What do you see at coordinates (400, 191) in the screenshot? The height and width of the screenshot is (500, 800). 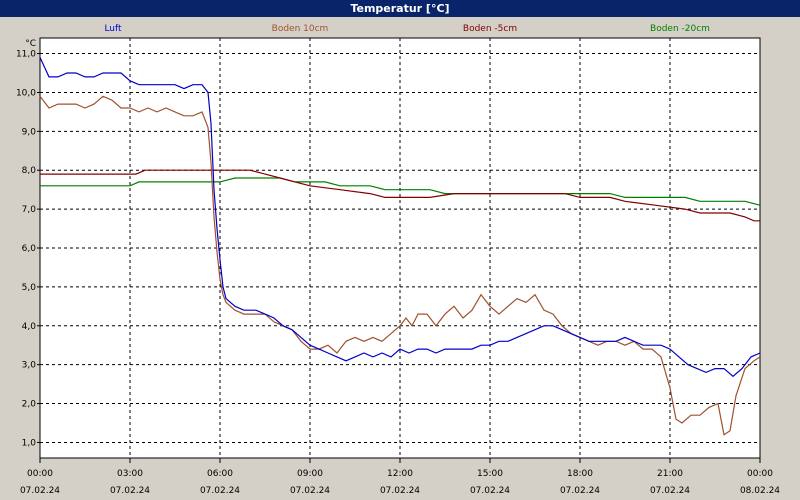 I see `series-line-boden-20cm` at bounding box center [400, 191].